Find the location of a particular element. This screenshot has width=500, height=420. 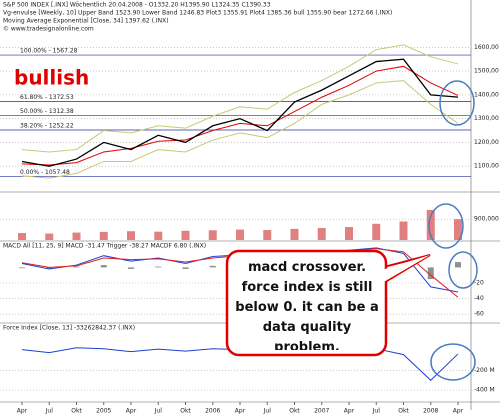

y-tick-label: 1400,00 is located at coordinates (486, 94).